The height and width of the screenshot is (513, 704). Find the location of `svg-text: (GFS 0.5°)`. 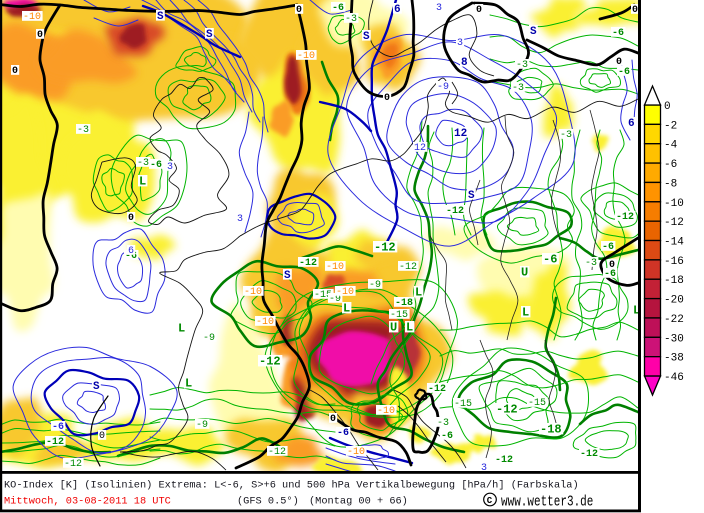

svg-text: (GFS 0.5°) is located at coordinates (268, 502).